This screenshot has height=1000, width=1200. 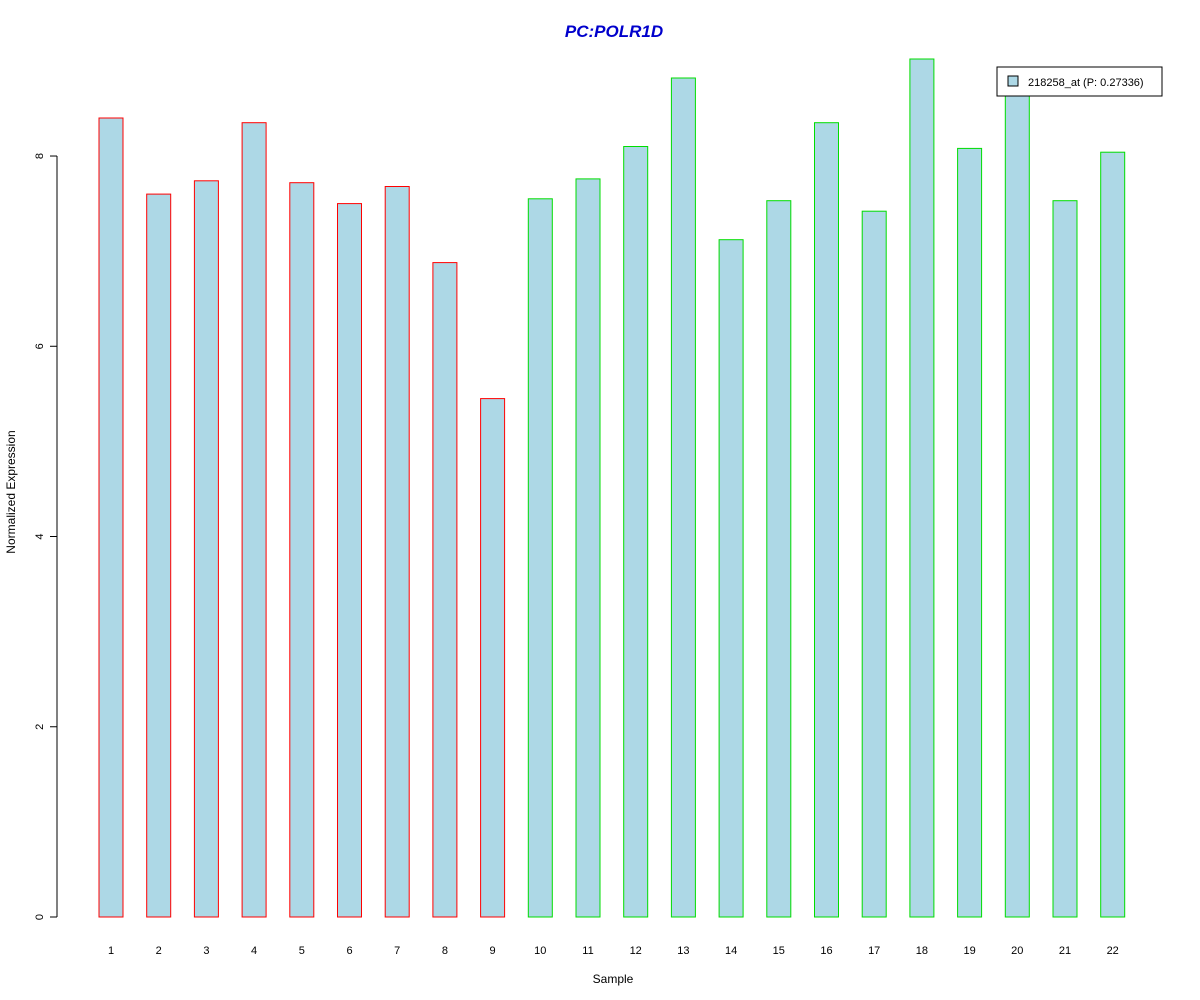 What do you see at coordinates (540, 951) in the screenshot?
I see `x-tick-label: 10` at bounding box center [540, 951].